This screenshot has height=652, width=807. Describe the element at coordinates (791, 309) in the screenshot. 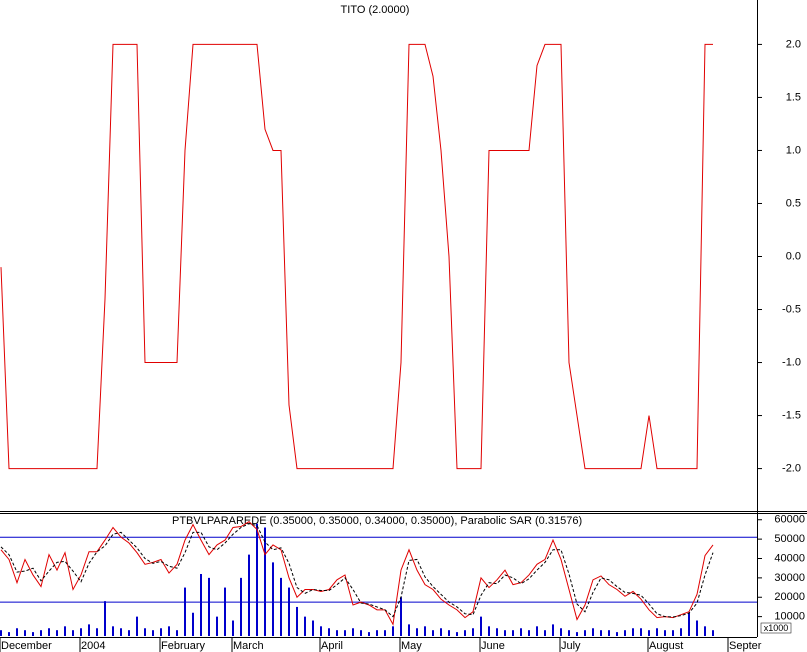

I see `y-tick-label: -0.5` at that location.